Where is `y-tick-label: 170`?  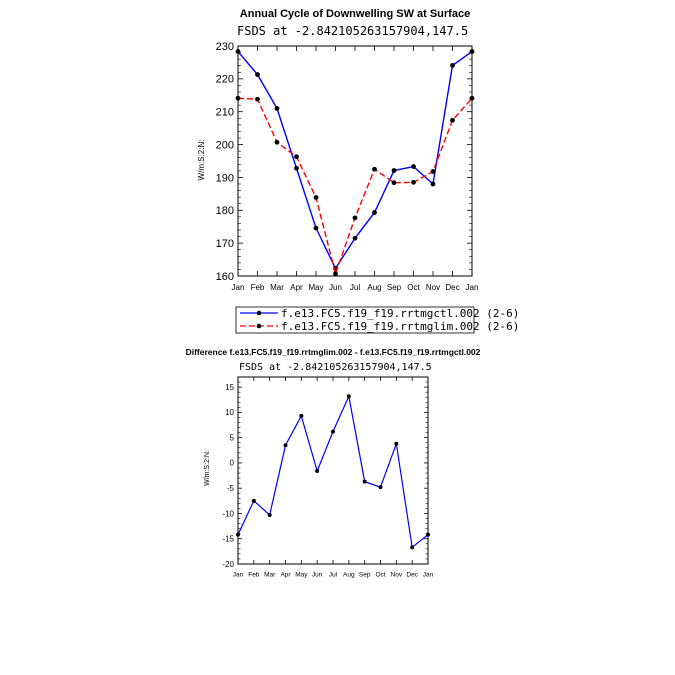 y-tick-label: 170 is located at coordinates (225, 244).